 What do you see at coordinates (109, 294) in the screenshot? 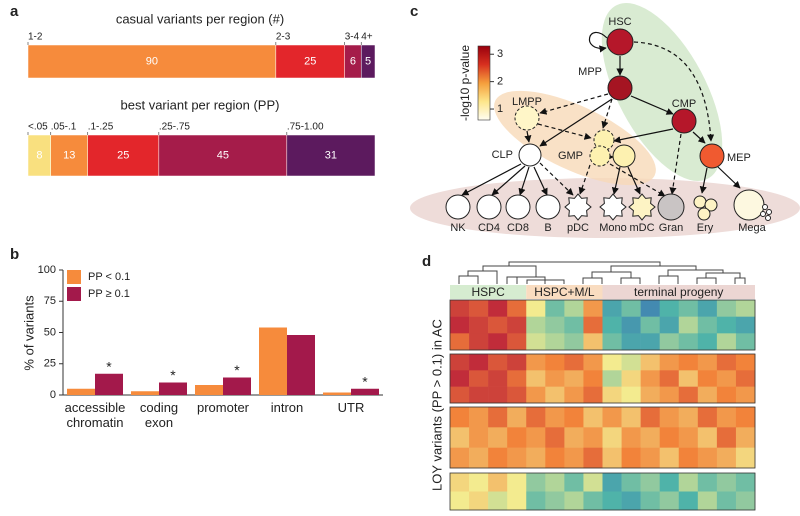
I see `legend-label: PP ≥ 0.1` at bounding box center [109, 294].